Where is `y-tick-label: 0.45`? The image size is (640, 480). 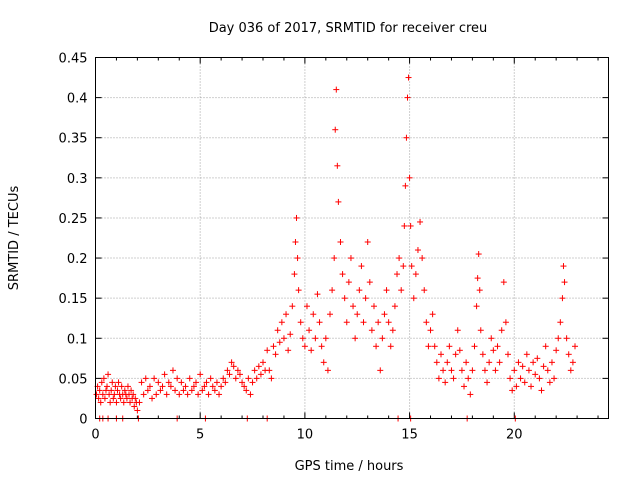 y-tick-label: 0.45 is located at coordinates (73, 59).